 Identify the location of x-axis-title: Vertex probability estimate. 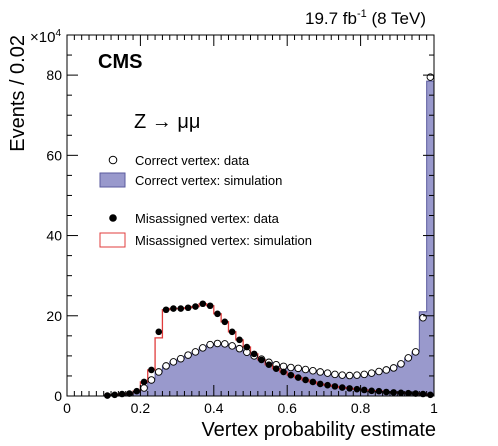
(318, 430).